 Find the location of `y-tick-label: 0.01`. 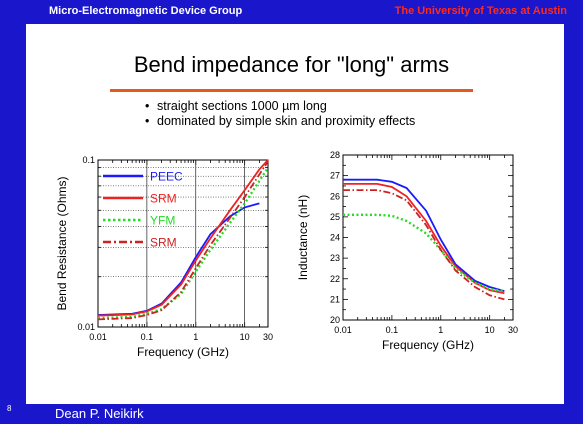

y-tick-label: 0.01 is located at coordinates (86, 327).